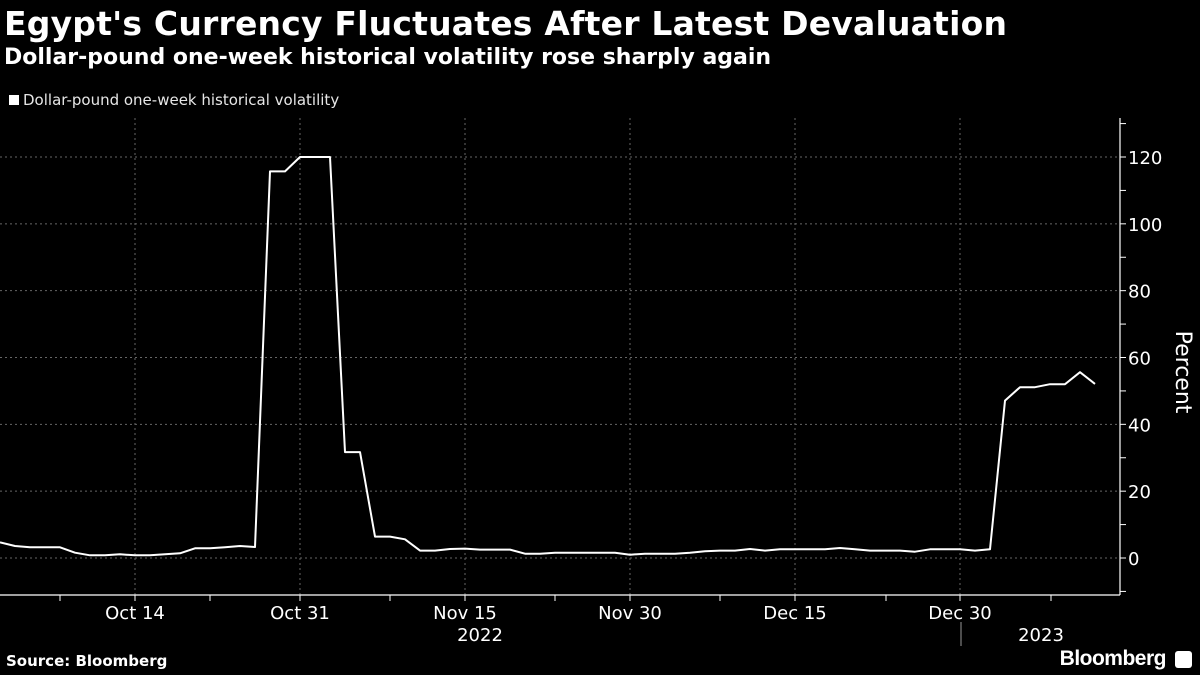  Describe the element at coordinates (1183, 659) in the screenshot. I see `bloomberg-chart-icon` at that location.